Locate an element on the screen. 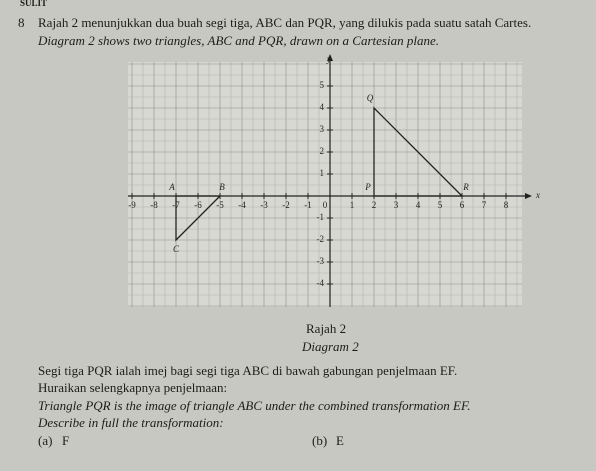 The width and height of the screenshot is (596, 471). x-tick-label: 2 is located at coordinates (374, 205).